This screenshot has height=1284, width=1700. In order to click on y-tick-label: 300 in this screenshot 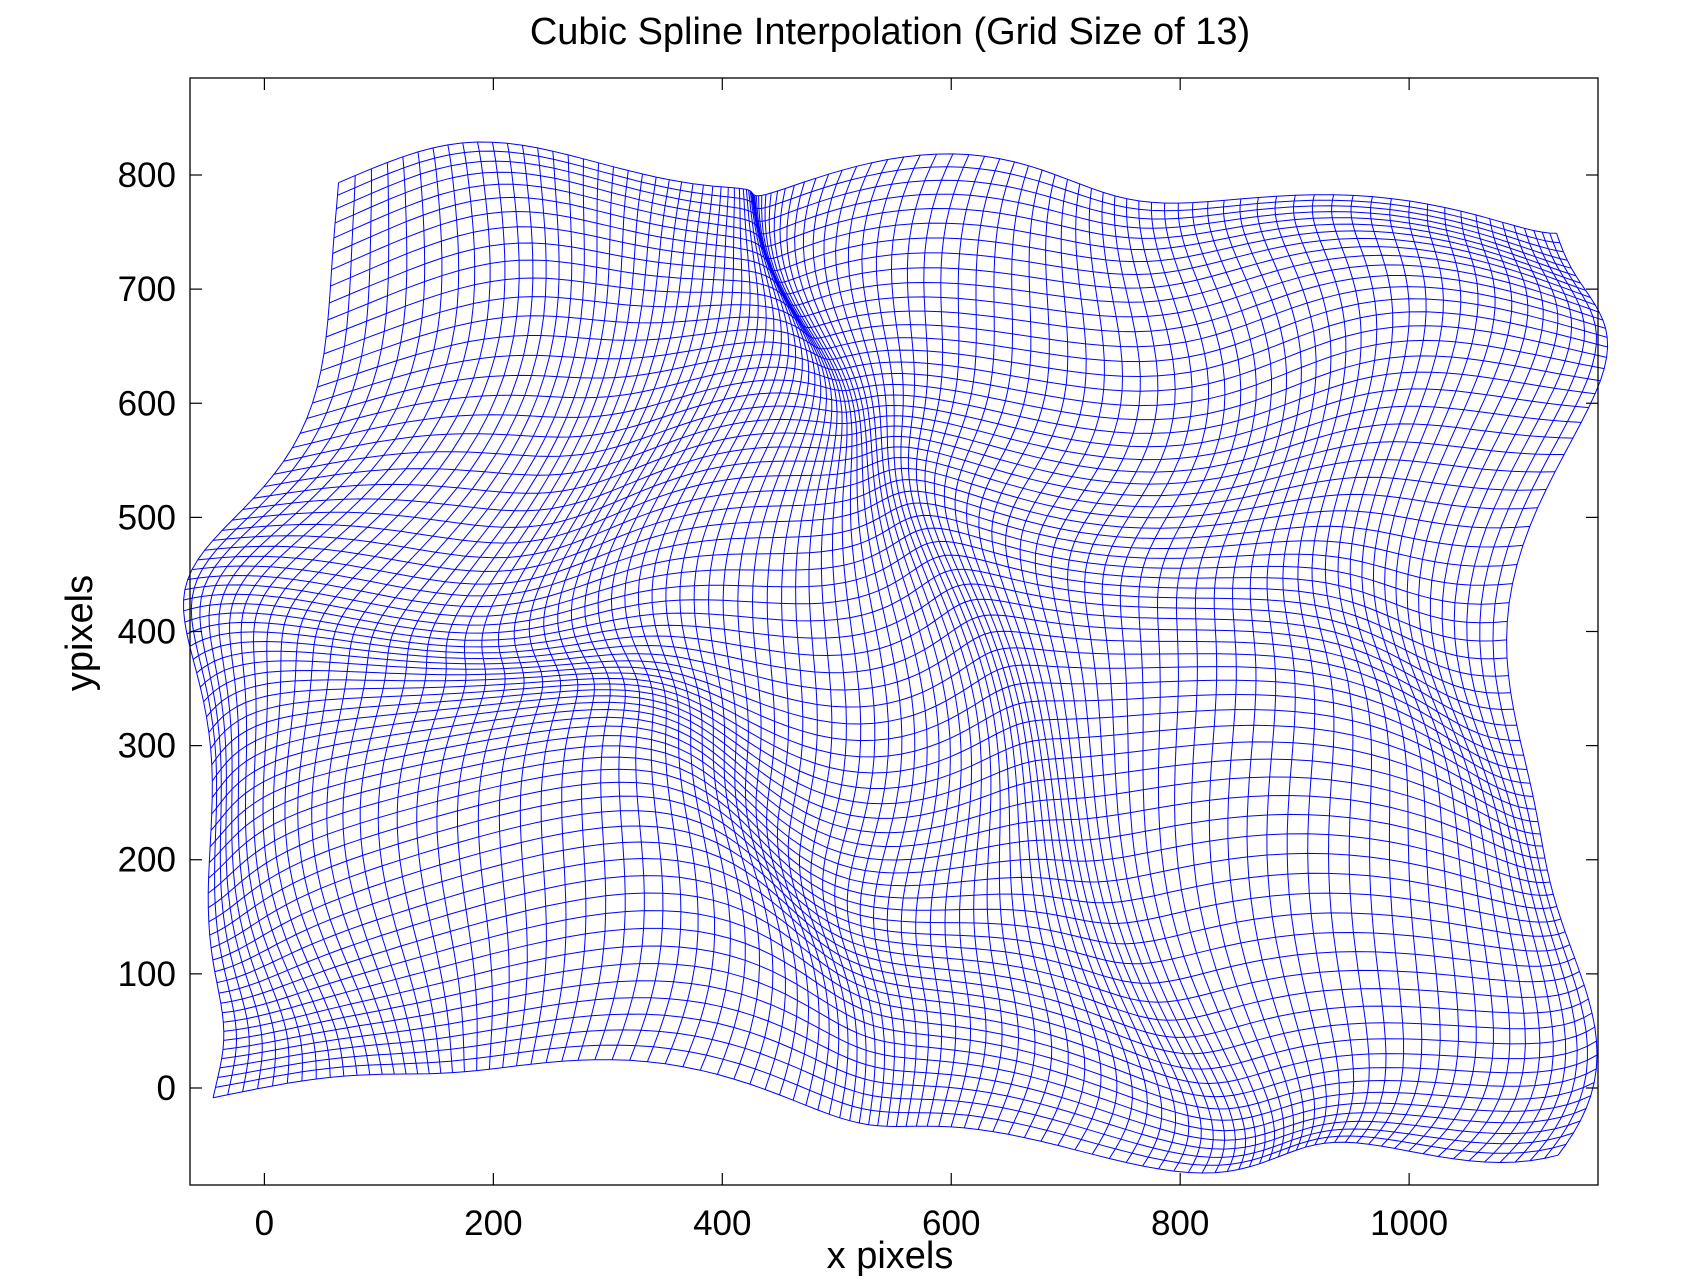, I will do `click(147, 746)`.